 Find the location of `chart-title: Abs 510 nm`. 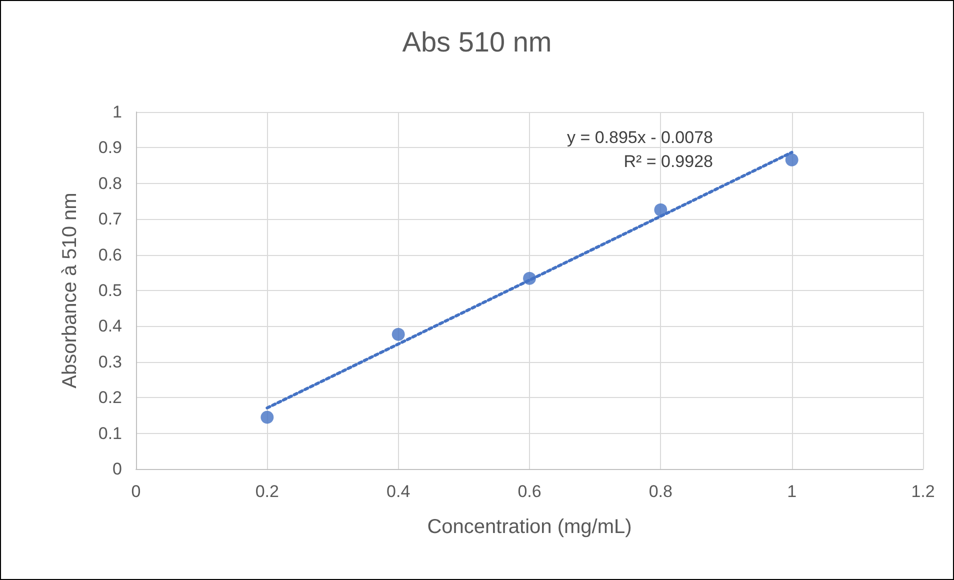

chart-title: Abs 510 nm is located at coordinates (477, 42).